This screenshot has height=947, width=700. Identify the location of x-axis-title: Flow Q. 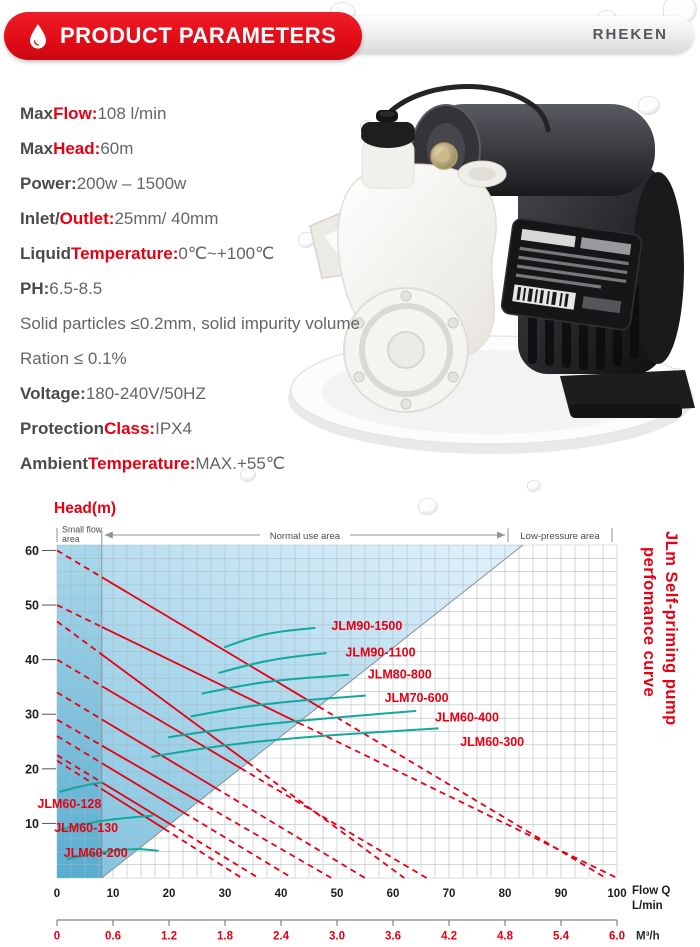
(651, 891).